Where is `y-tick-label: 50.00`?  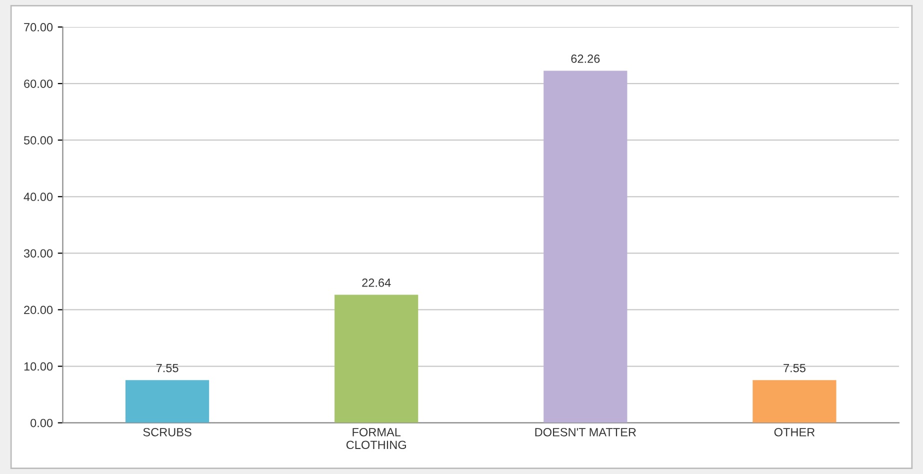 y-tick-label: 50.00 is located at coordinates (38, 140).